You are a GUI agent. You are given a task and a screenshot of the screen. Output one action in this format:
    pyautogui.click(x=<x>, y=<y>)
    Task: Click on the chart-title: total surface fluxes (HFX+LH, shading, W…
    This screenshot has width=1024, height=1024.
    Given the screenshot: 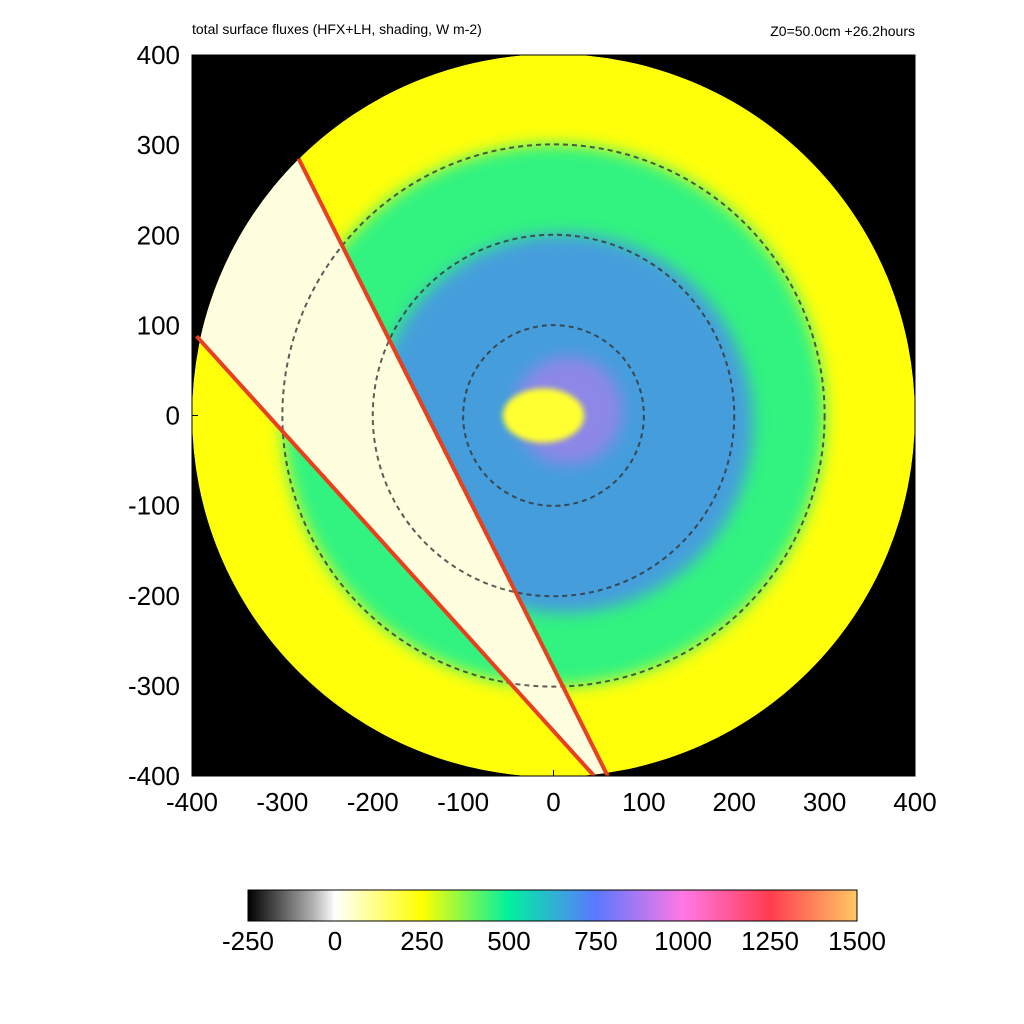 What is the action you would take?
    pyautogui.click(x=337, y=29)
    